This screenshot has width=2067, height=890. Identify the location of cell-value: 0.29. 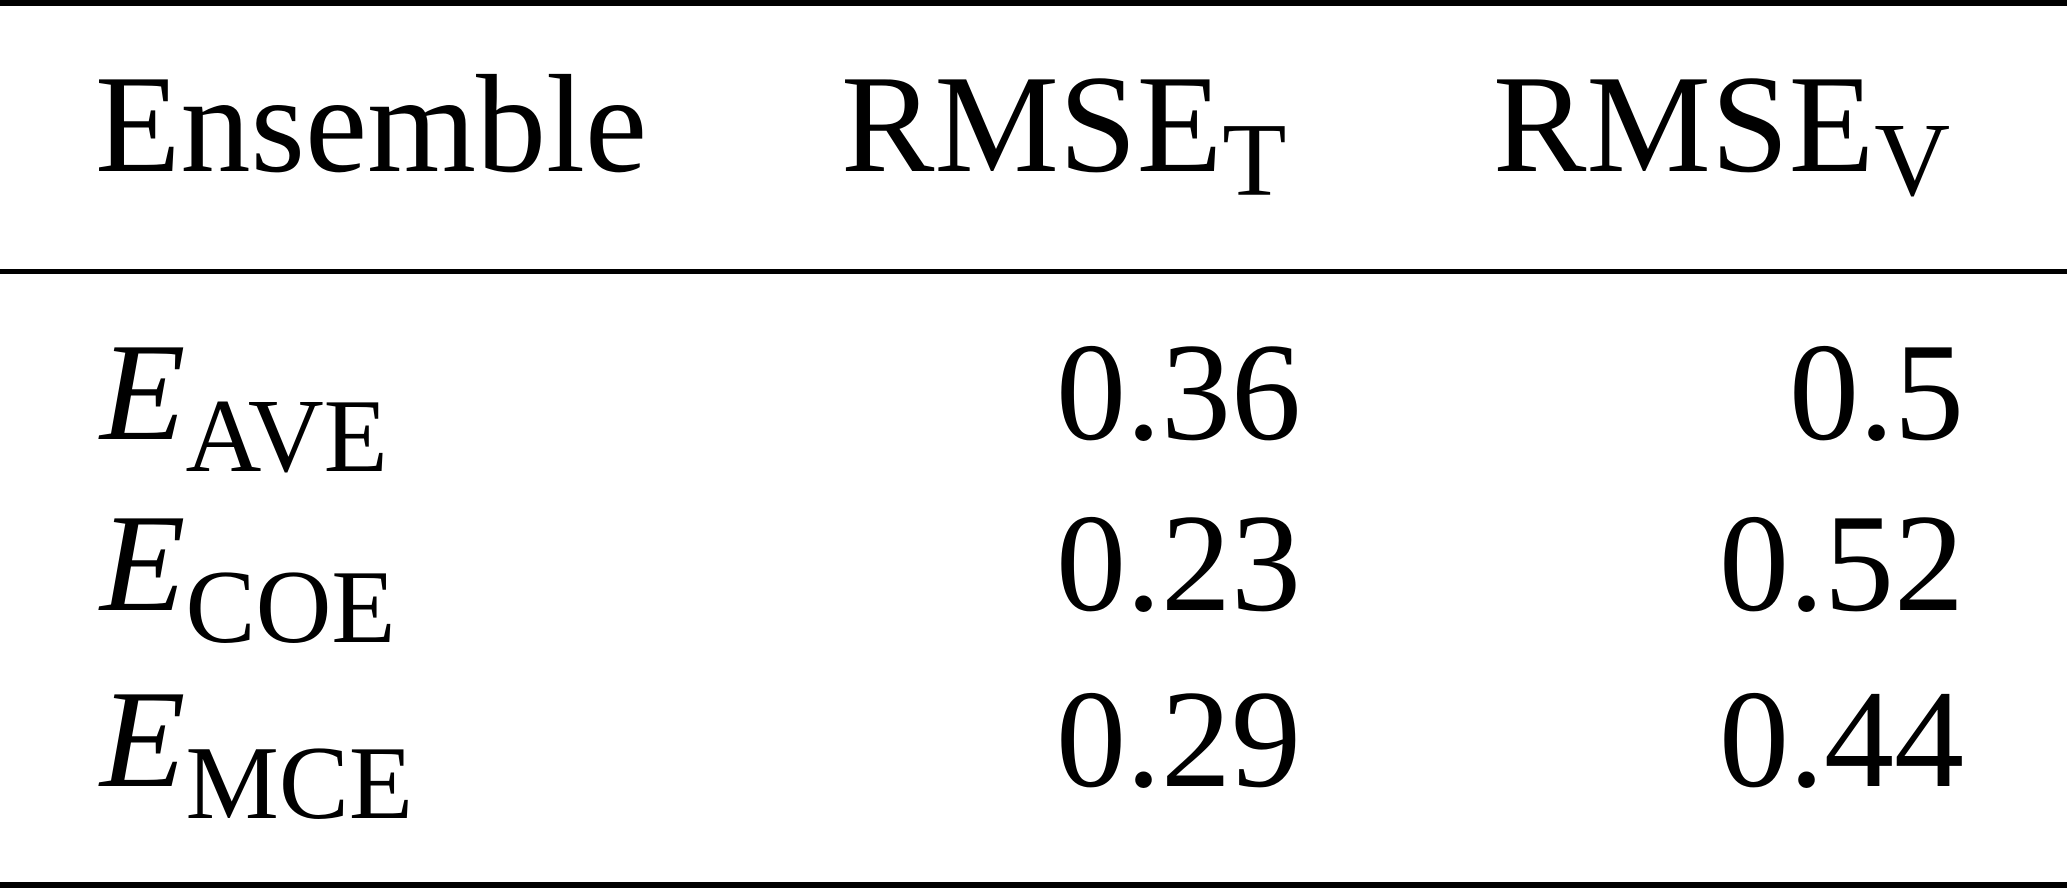
(1178, 739).